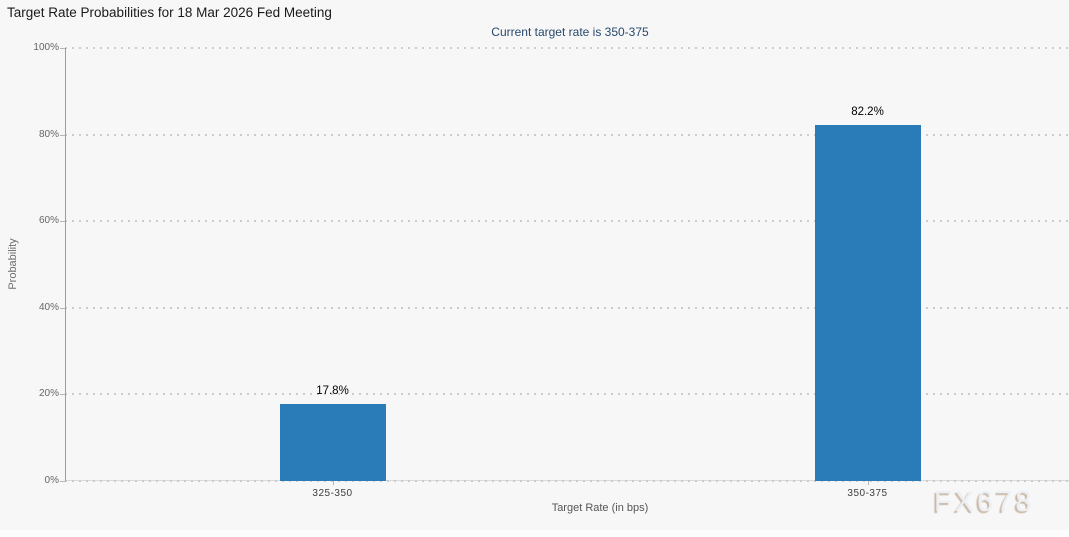 Image resolution: width=1069 pixels, height=537 pixels. I want to click on bar-value-label: 82.2%, so click(867, 112).